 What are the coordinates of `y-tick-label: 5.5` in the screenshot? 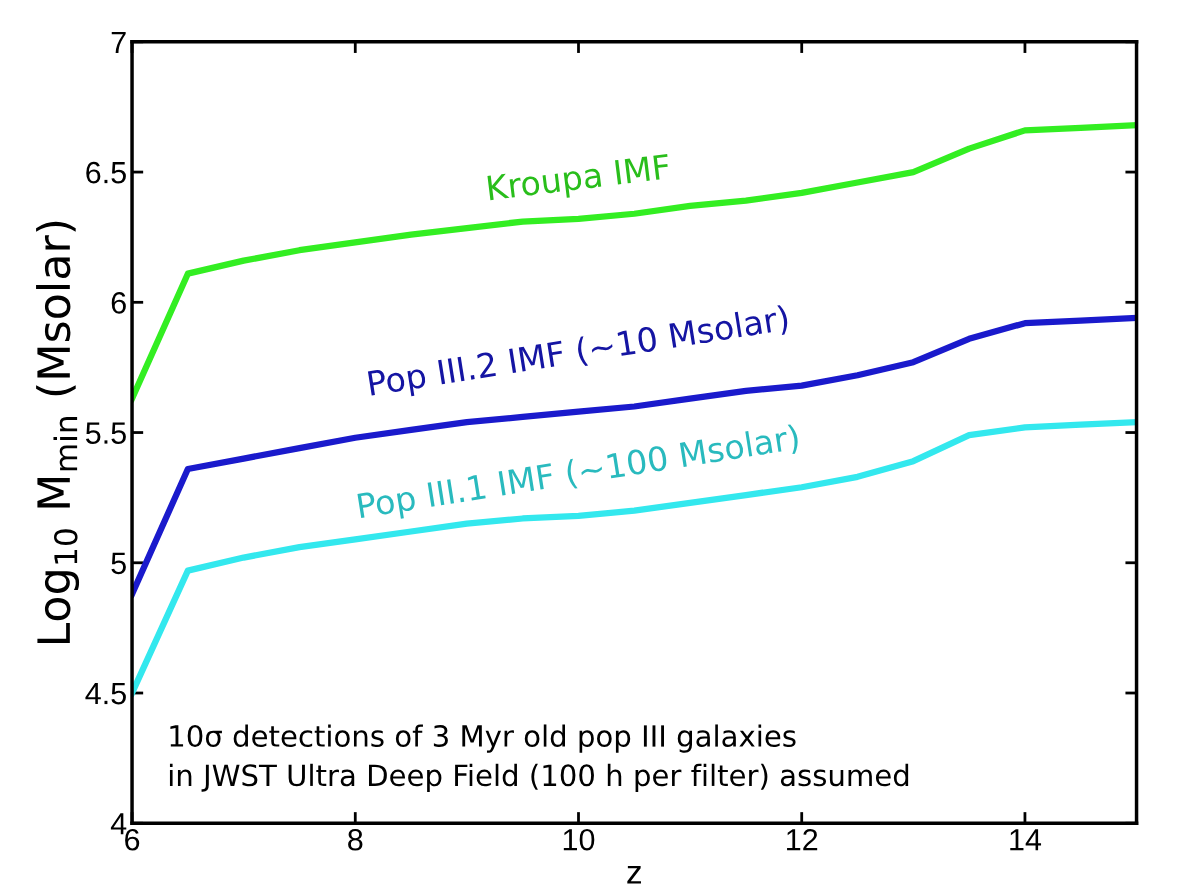 It's located at (105, 433).